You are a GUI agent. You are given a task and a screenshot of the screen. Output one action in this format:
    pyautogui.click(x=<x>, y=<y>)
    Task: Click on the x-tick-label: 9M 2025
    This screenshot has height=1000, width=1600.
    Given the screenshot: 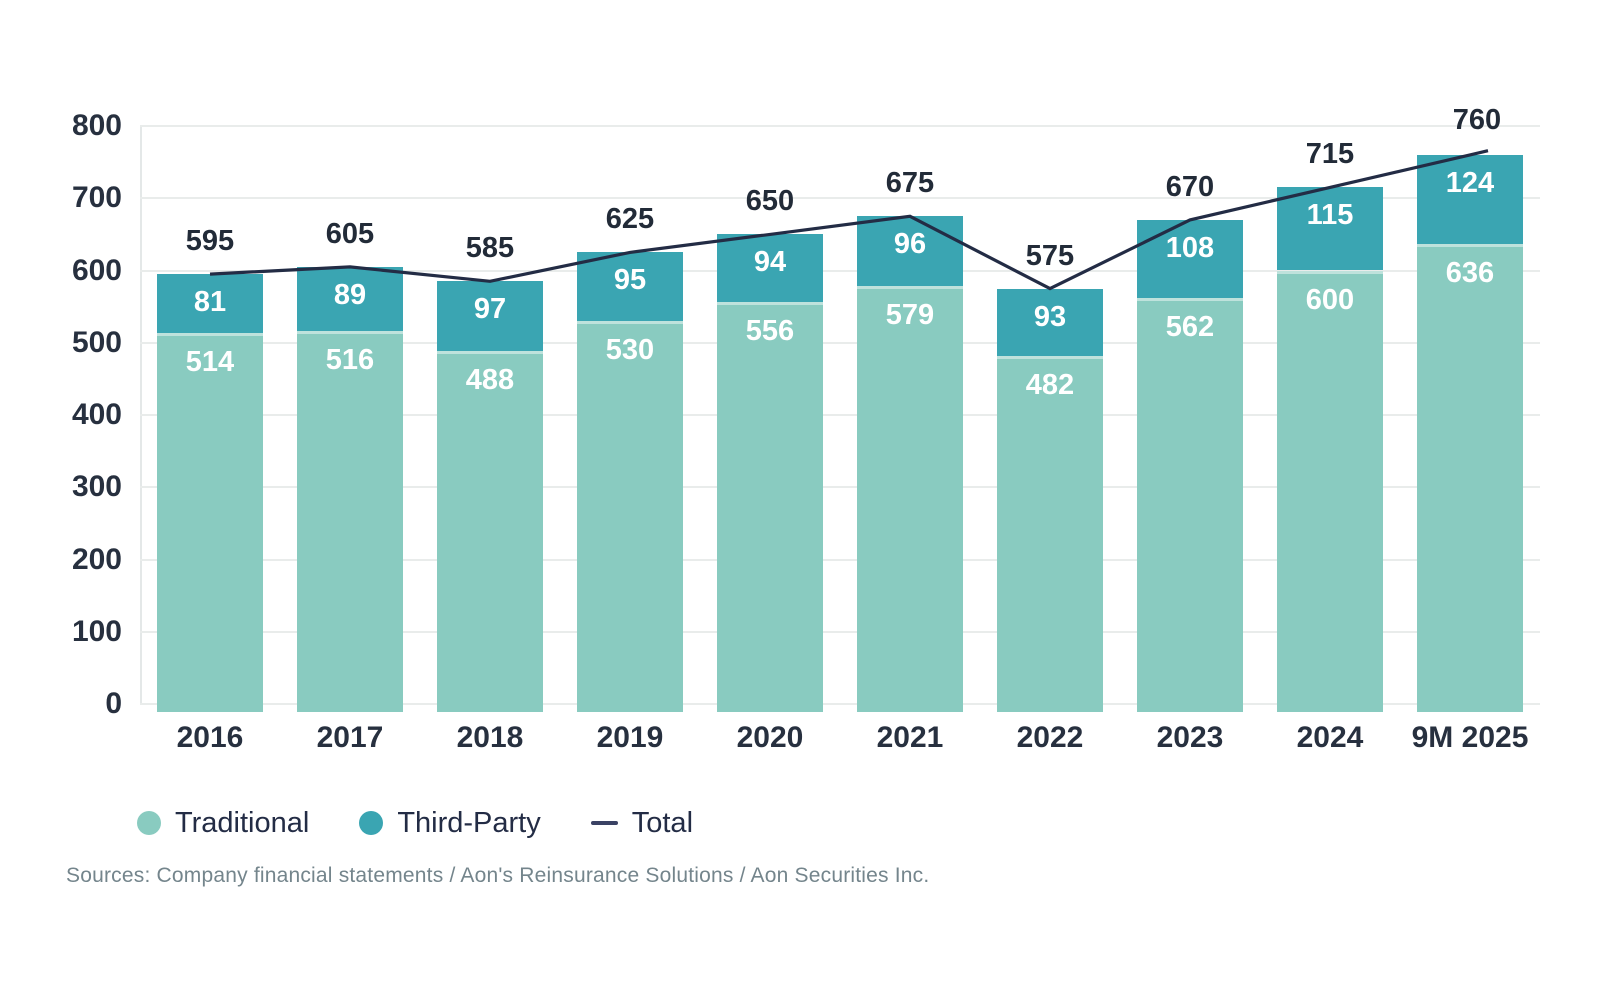 What is the action you would take?
    pyautogui.click(x=1470, y=737)
    